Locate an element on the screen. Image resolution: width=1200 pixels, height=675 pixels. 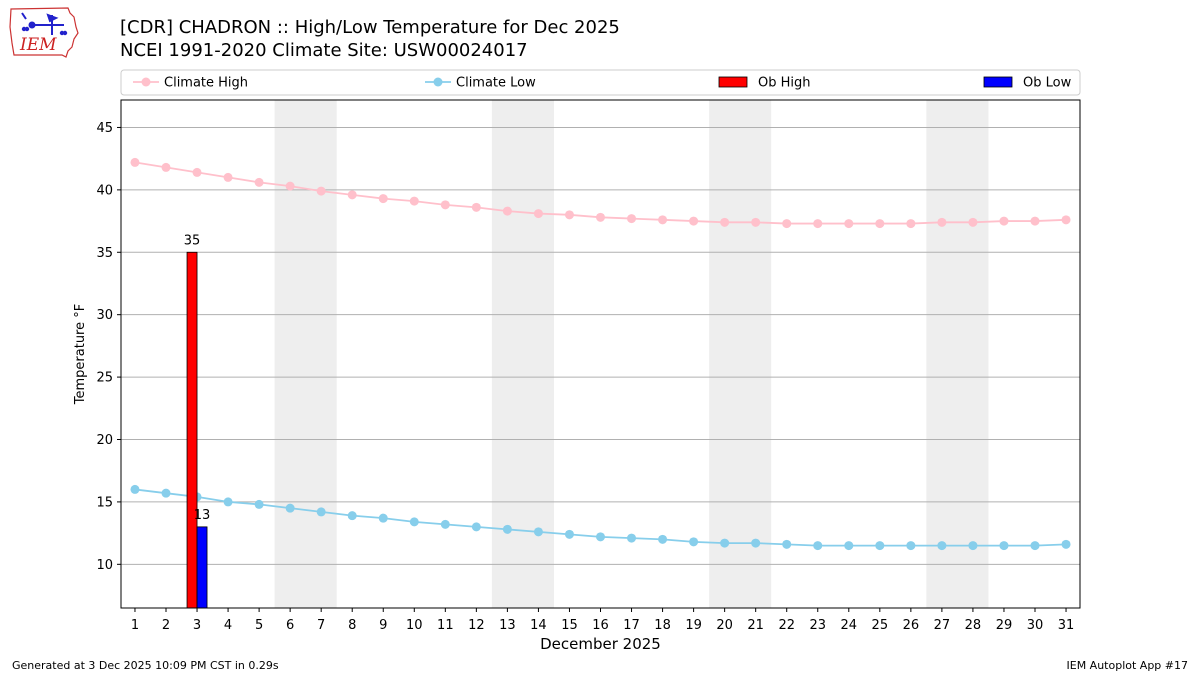
x-tick-label: 11 is located at coordinates (445, 625).